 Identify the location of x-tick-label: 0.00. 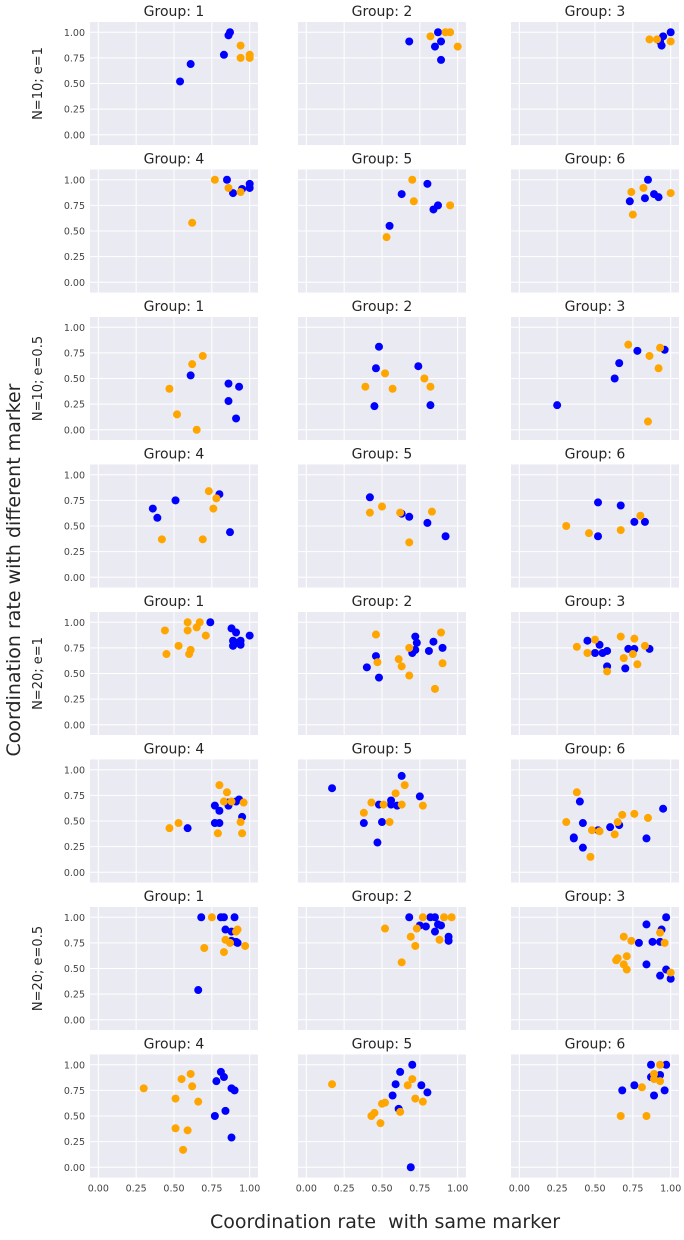
(98, 1189).